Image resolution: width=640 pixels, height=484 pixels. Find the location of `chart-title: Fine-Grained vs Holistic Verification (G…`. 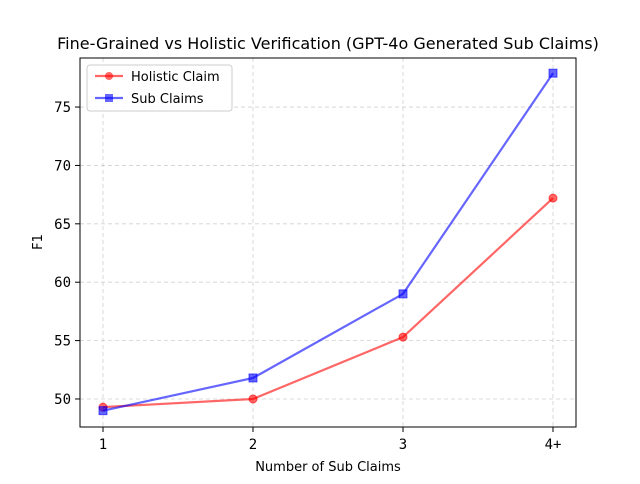

chart-title: Fine-Grained vs Holistic Verification (G… is located at coordinates (328, 43).